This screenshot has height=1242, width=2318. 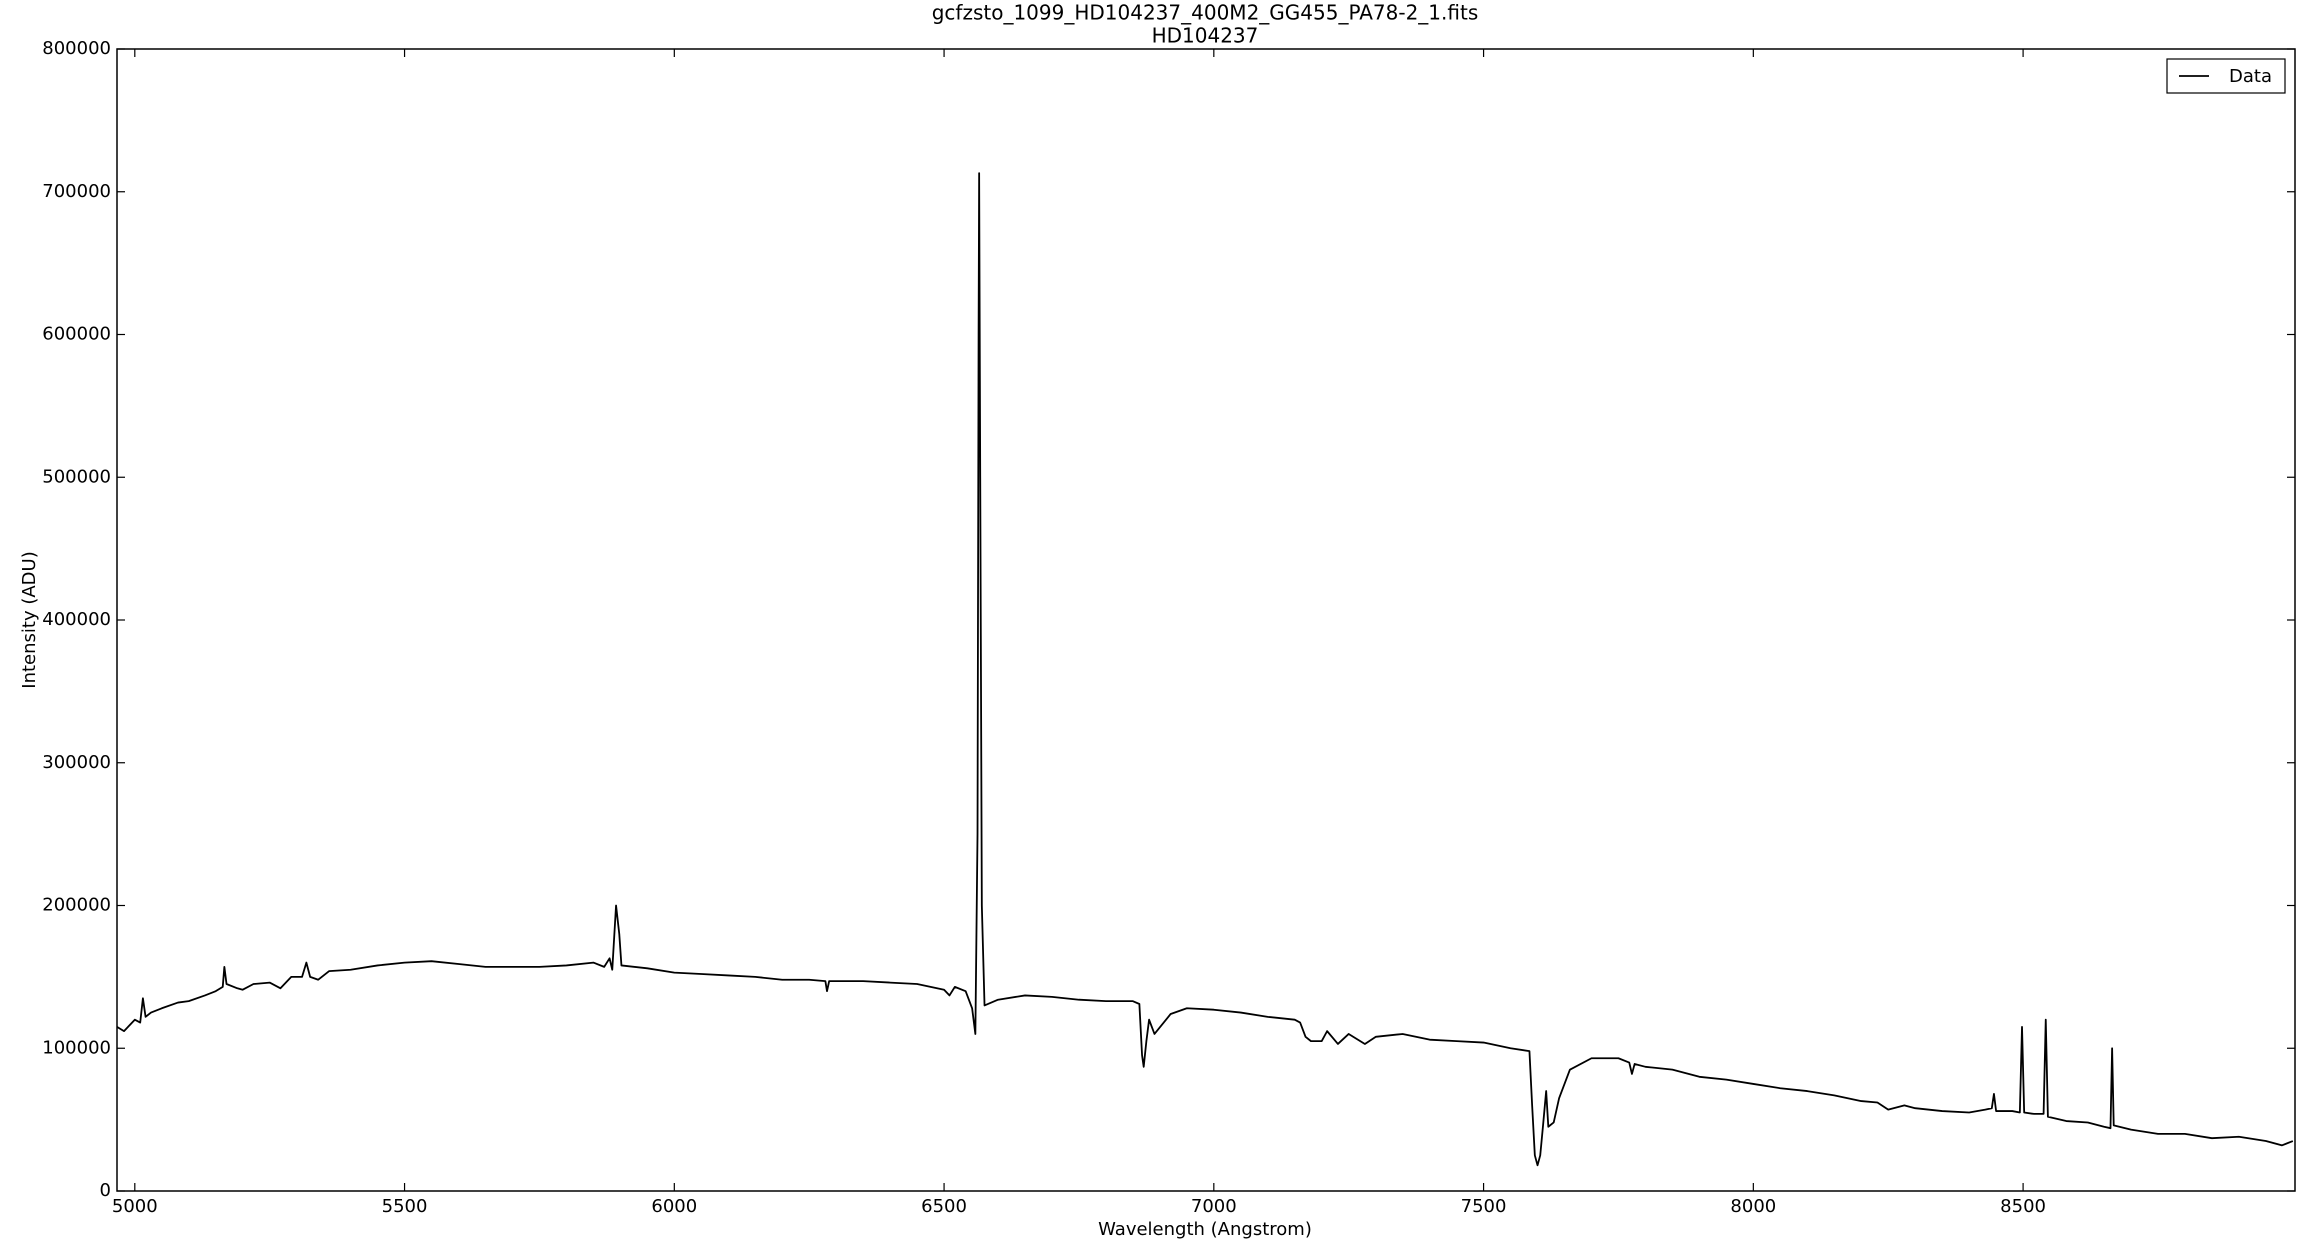 What do you see at coordinates (674, 1206) in the screenshot?
I see `x-tick-label: 6000` at bounding box center [674, 1206].